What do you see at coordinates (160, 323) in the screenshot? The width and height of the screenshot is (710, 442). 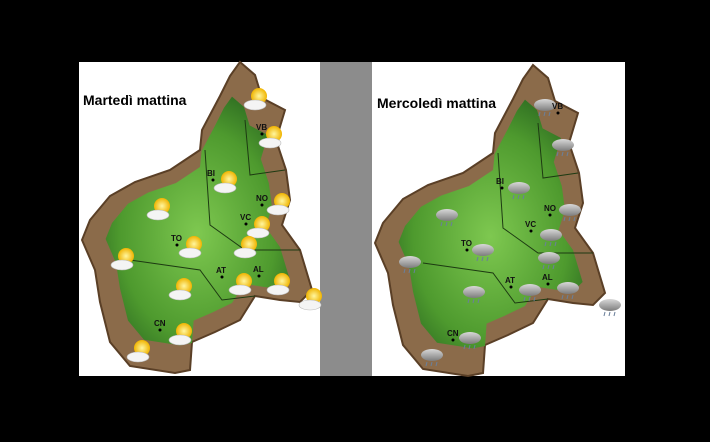 I see `city-label: CN` at bounding box center [160, 323].